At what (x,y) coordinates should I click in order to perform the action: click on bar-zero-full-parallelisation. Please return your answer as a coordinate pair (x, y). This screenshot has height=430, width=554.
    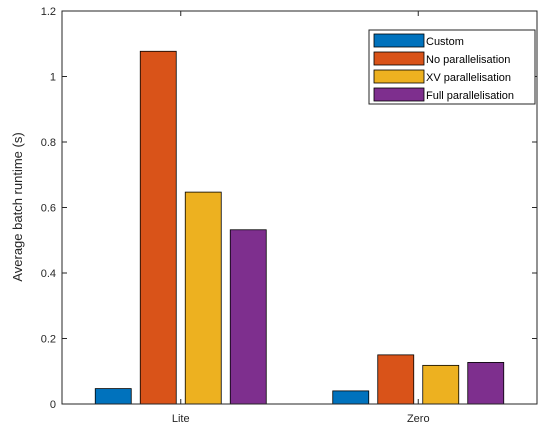
    Looking at the image, I should click on (486, 383).